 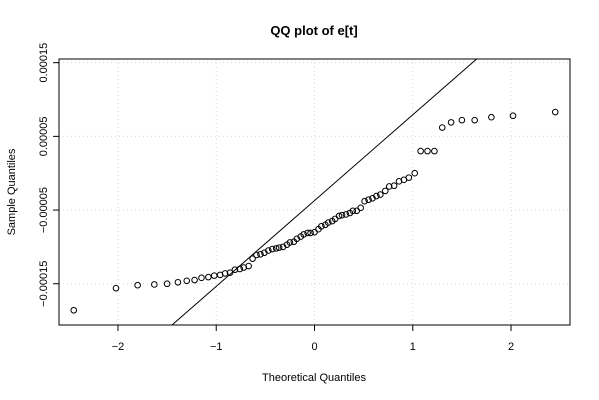 I want to click on x-tick-label: 2, so click(x=511, y=347).